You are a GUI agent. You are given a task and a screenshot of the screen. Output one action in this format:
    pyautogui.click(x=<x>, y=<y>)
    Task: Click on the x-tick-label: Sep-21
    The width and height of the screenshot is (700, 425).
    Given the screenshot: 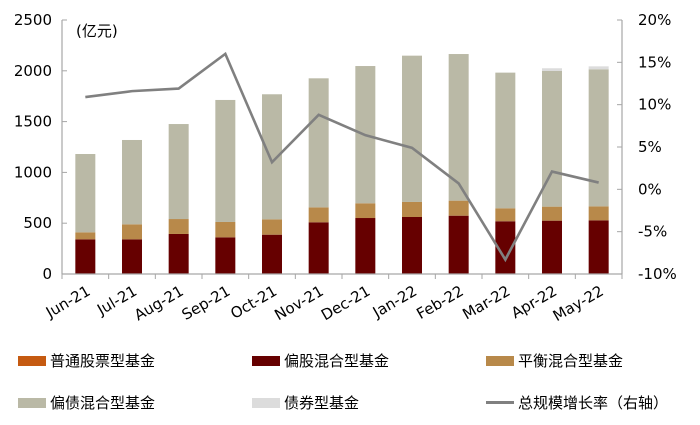 What is the action you would take?
    pyautogui.click(x=206, y=303)
    